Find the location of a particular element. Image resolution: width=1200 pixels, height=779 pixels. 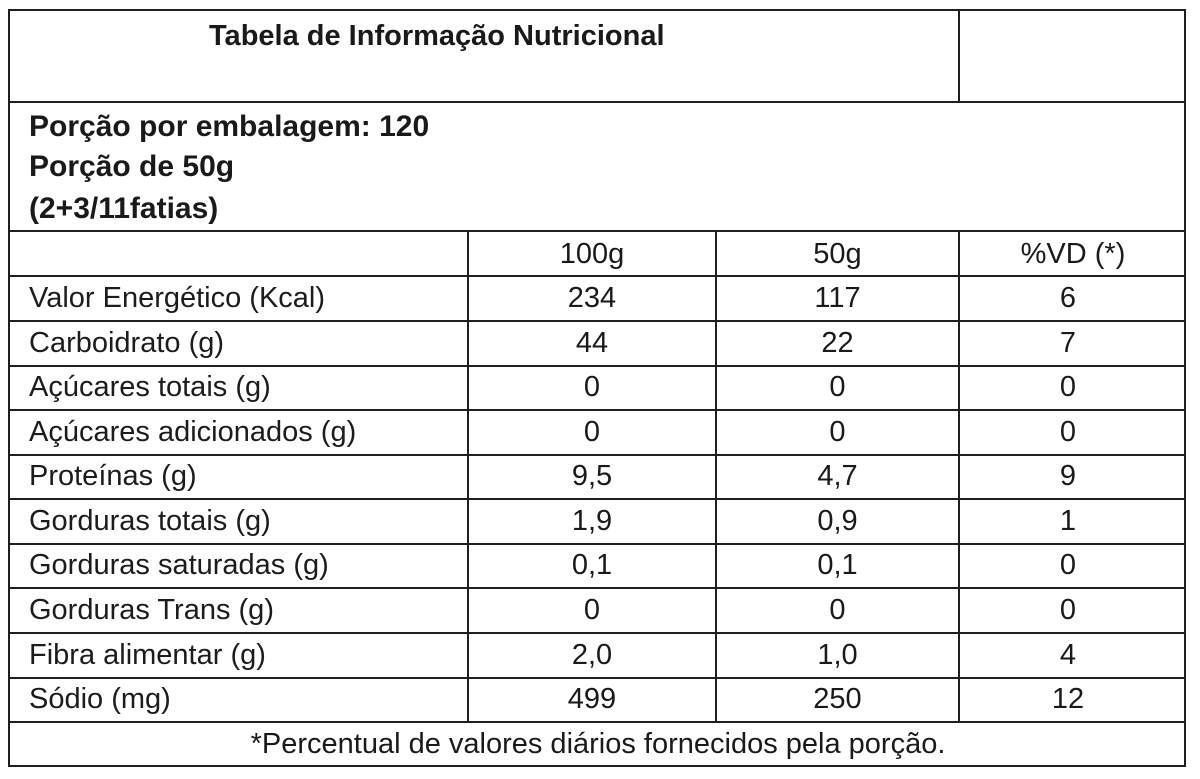

serving-size: Porção de 50g is located at coordinates (132, 166).